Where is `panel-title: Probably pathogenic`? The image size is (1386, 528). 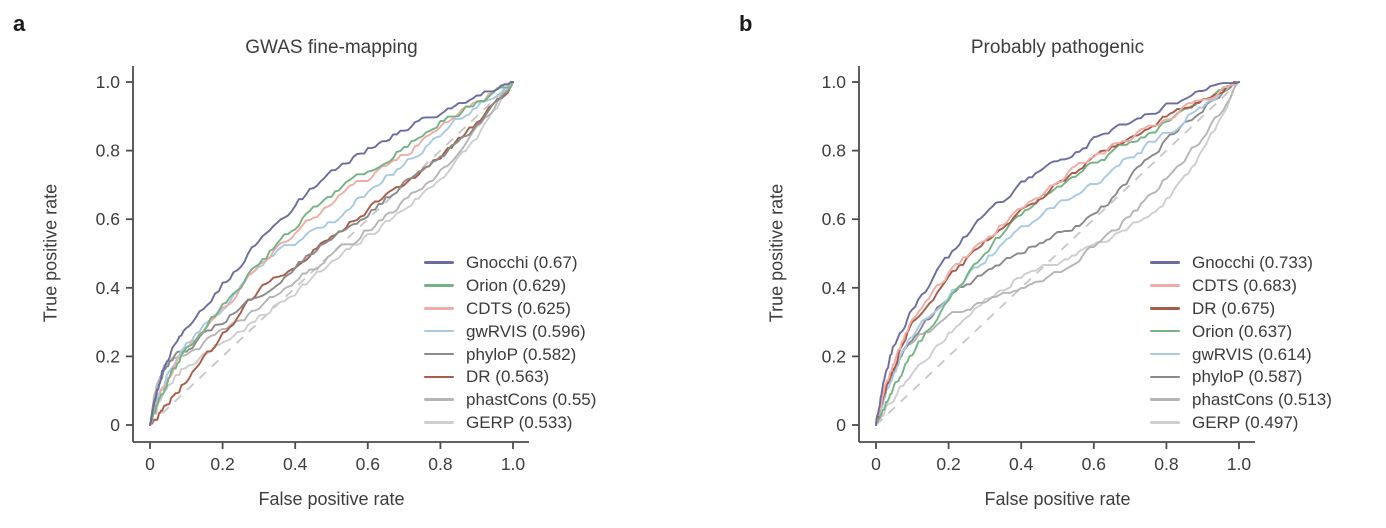
panel-title: Probably pathogenic is located at coordinates (1057, 47).